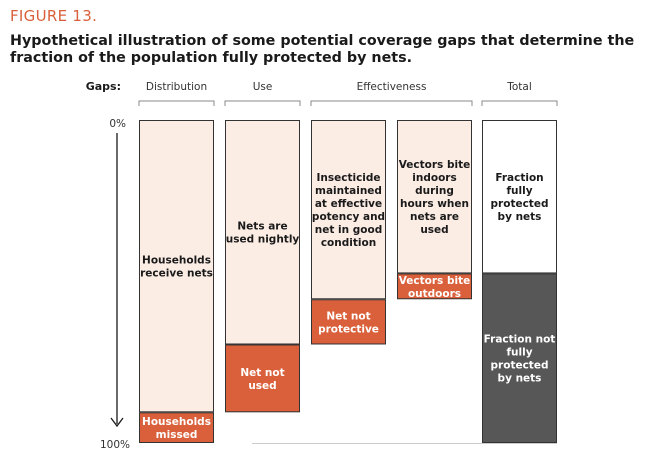 The height and width of the screenshot is (450, 668). I want to click on bar-4-segment-0-label-line: protected, so click(520, 204).